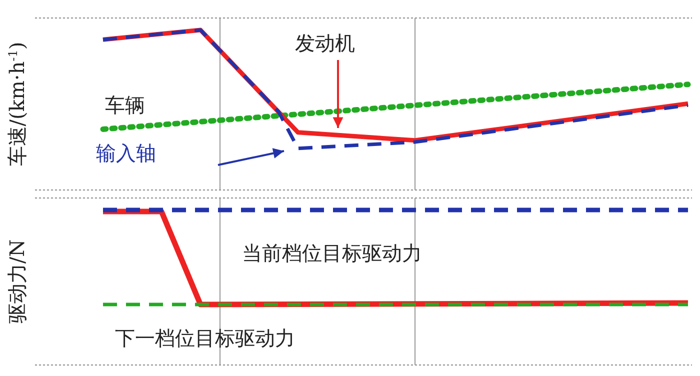 The height and width of the screenshot is (376, 700). I want to click on text: 输入轴, so click(126, 153).